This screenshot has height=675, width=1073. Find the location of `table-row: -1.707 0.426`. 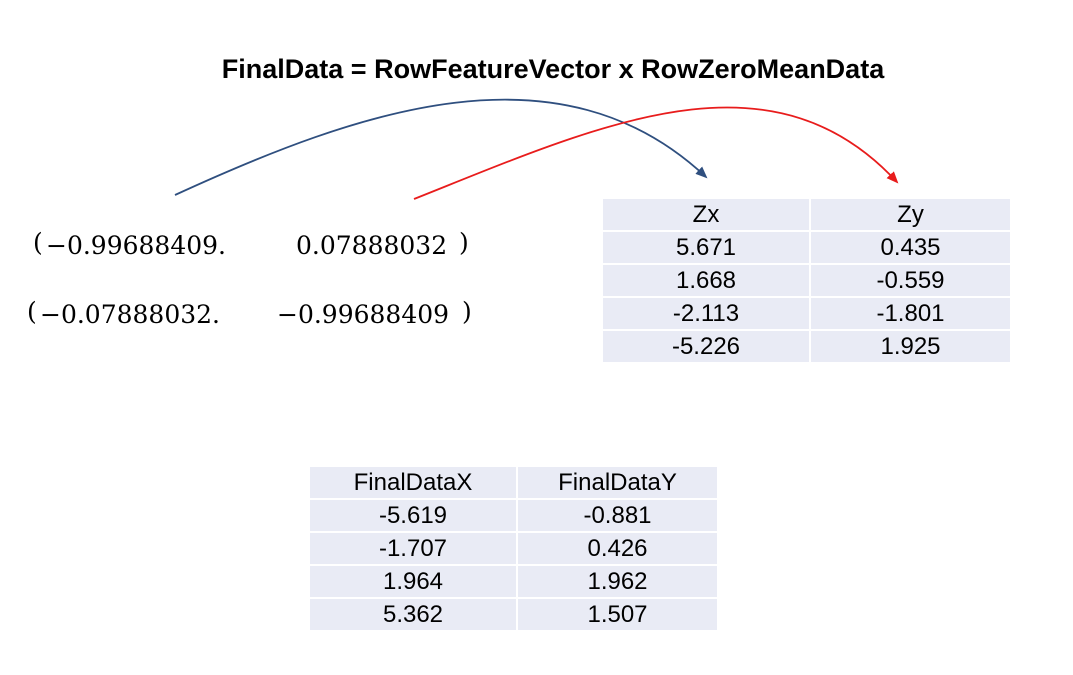

table-row: -1.707 0.426 is located at coordinates (513, 548).